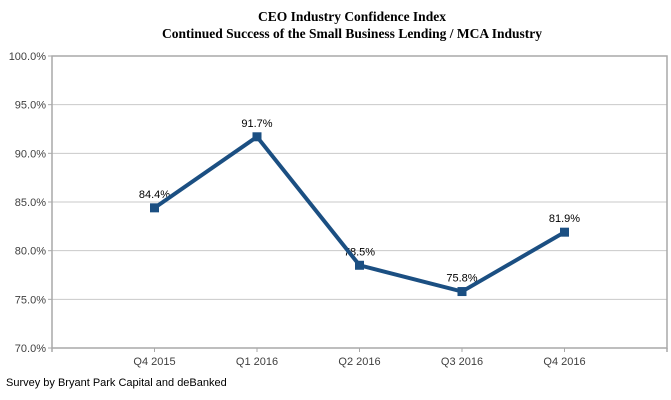 The width and height of the screenshot is (671, 400). What do you see at coordinates (564, 362) in the screenshot?
I see `x-axis-label: Q4 2016` at bounding box center [564, 362].